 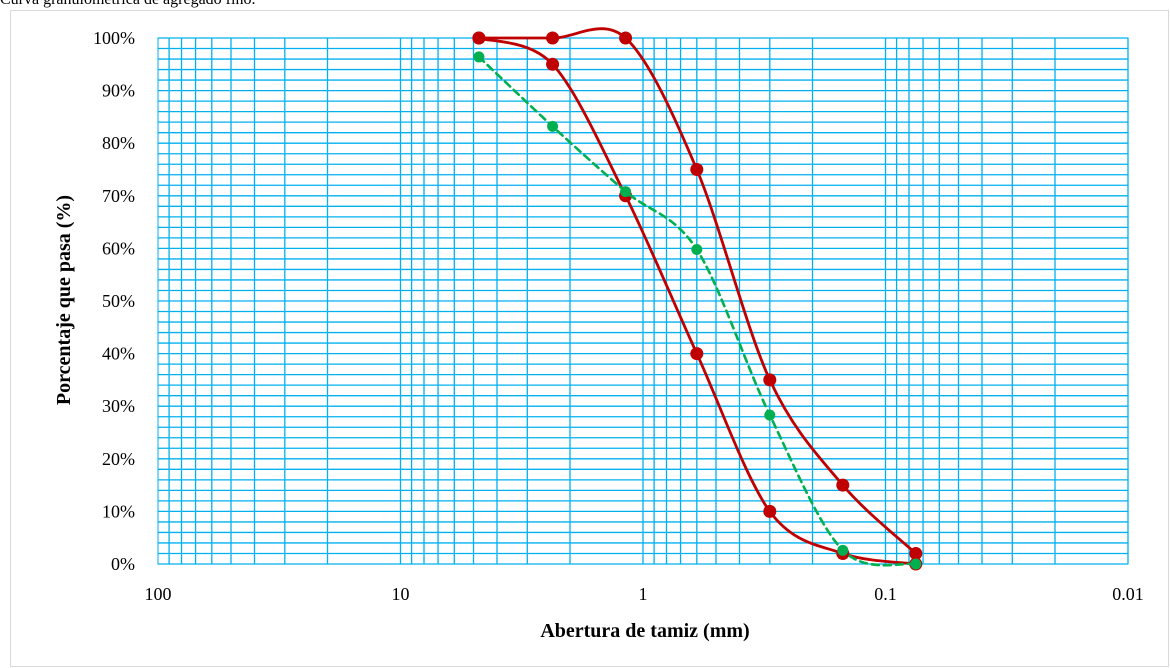 What do you see at coordinates (885, 594) in the screenshot?
I see `x-tick-label: 0.1` at bounding box center [885, 594].